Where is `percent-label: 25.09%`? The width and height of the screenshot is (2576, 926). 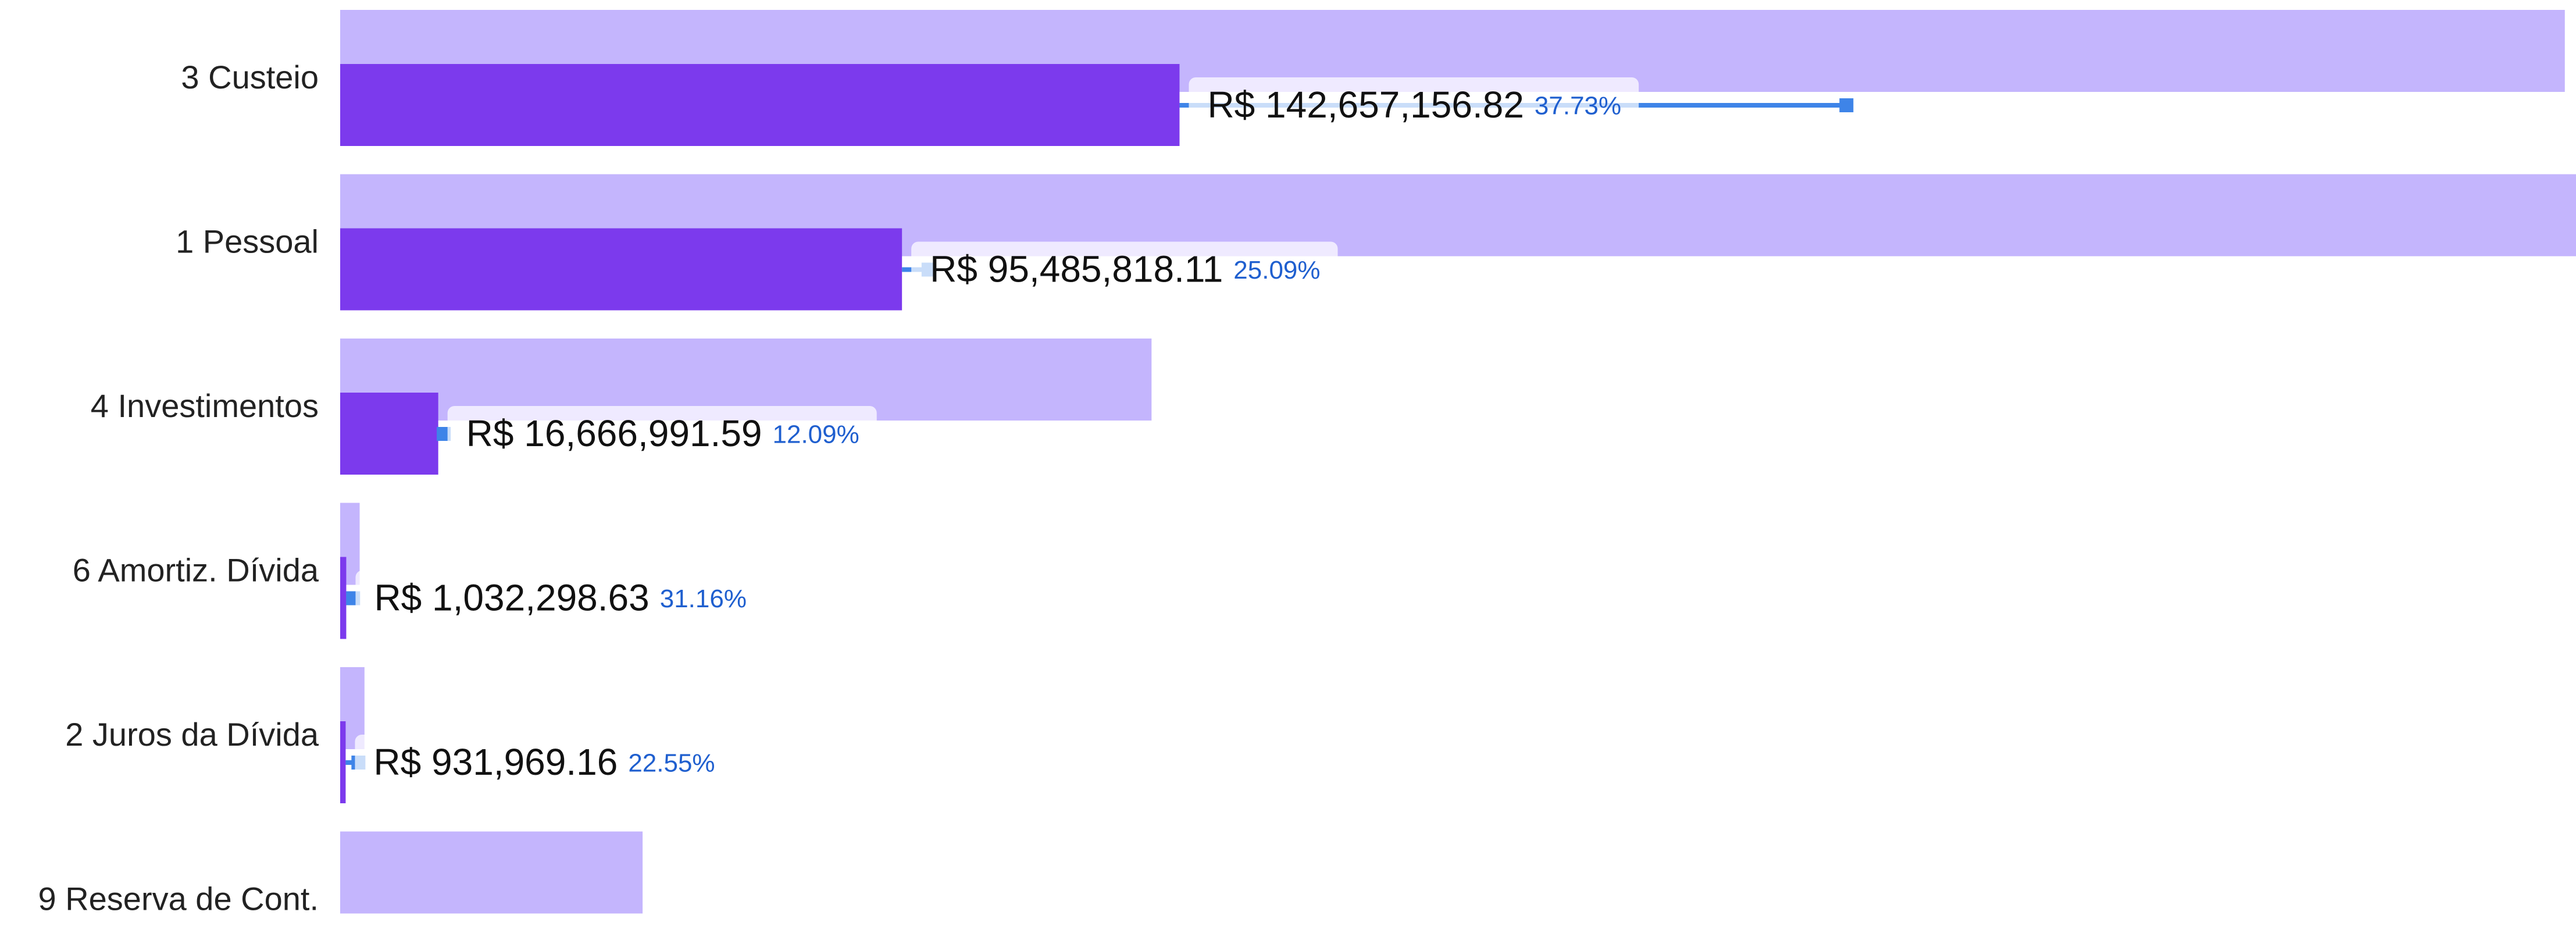 percent-label: 25.09% is located at coordinates (1276, 270).